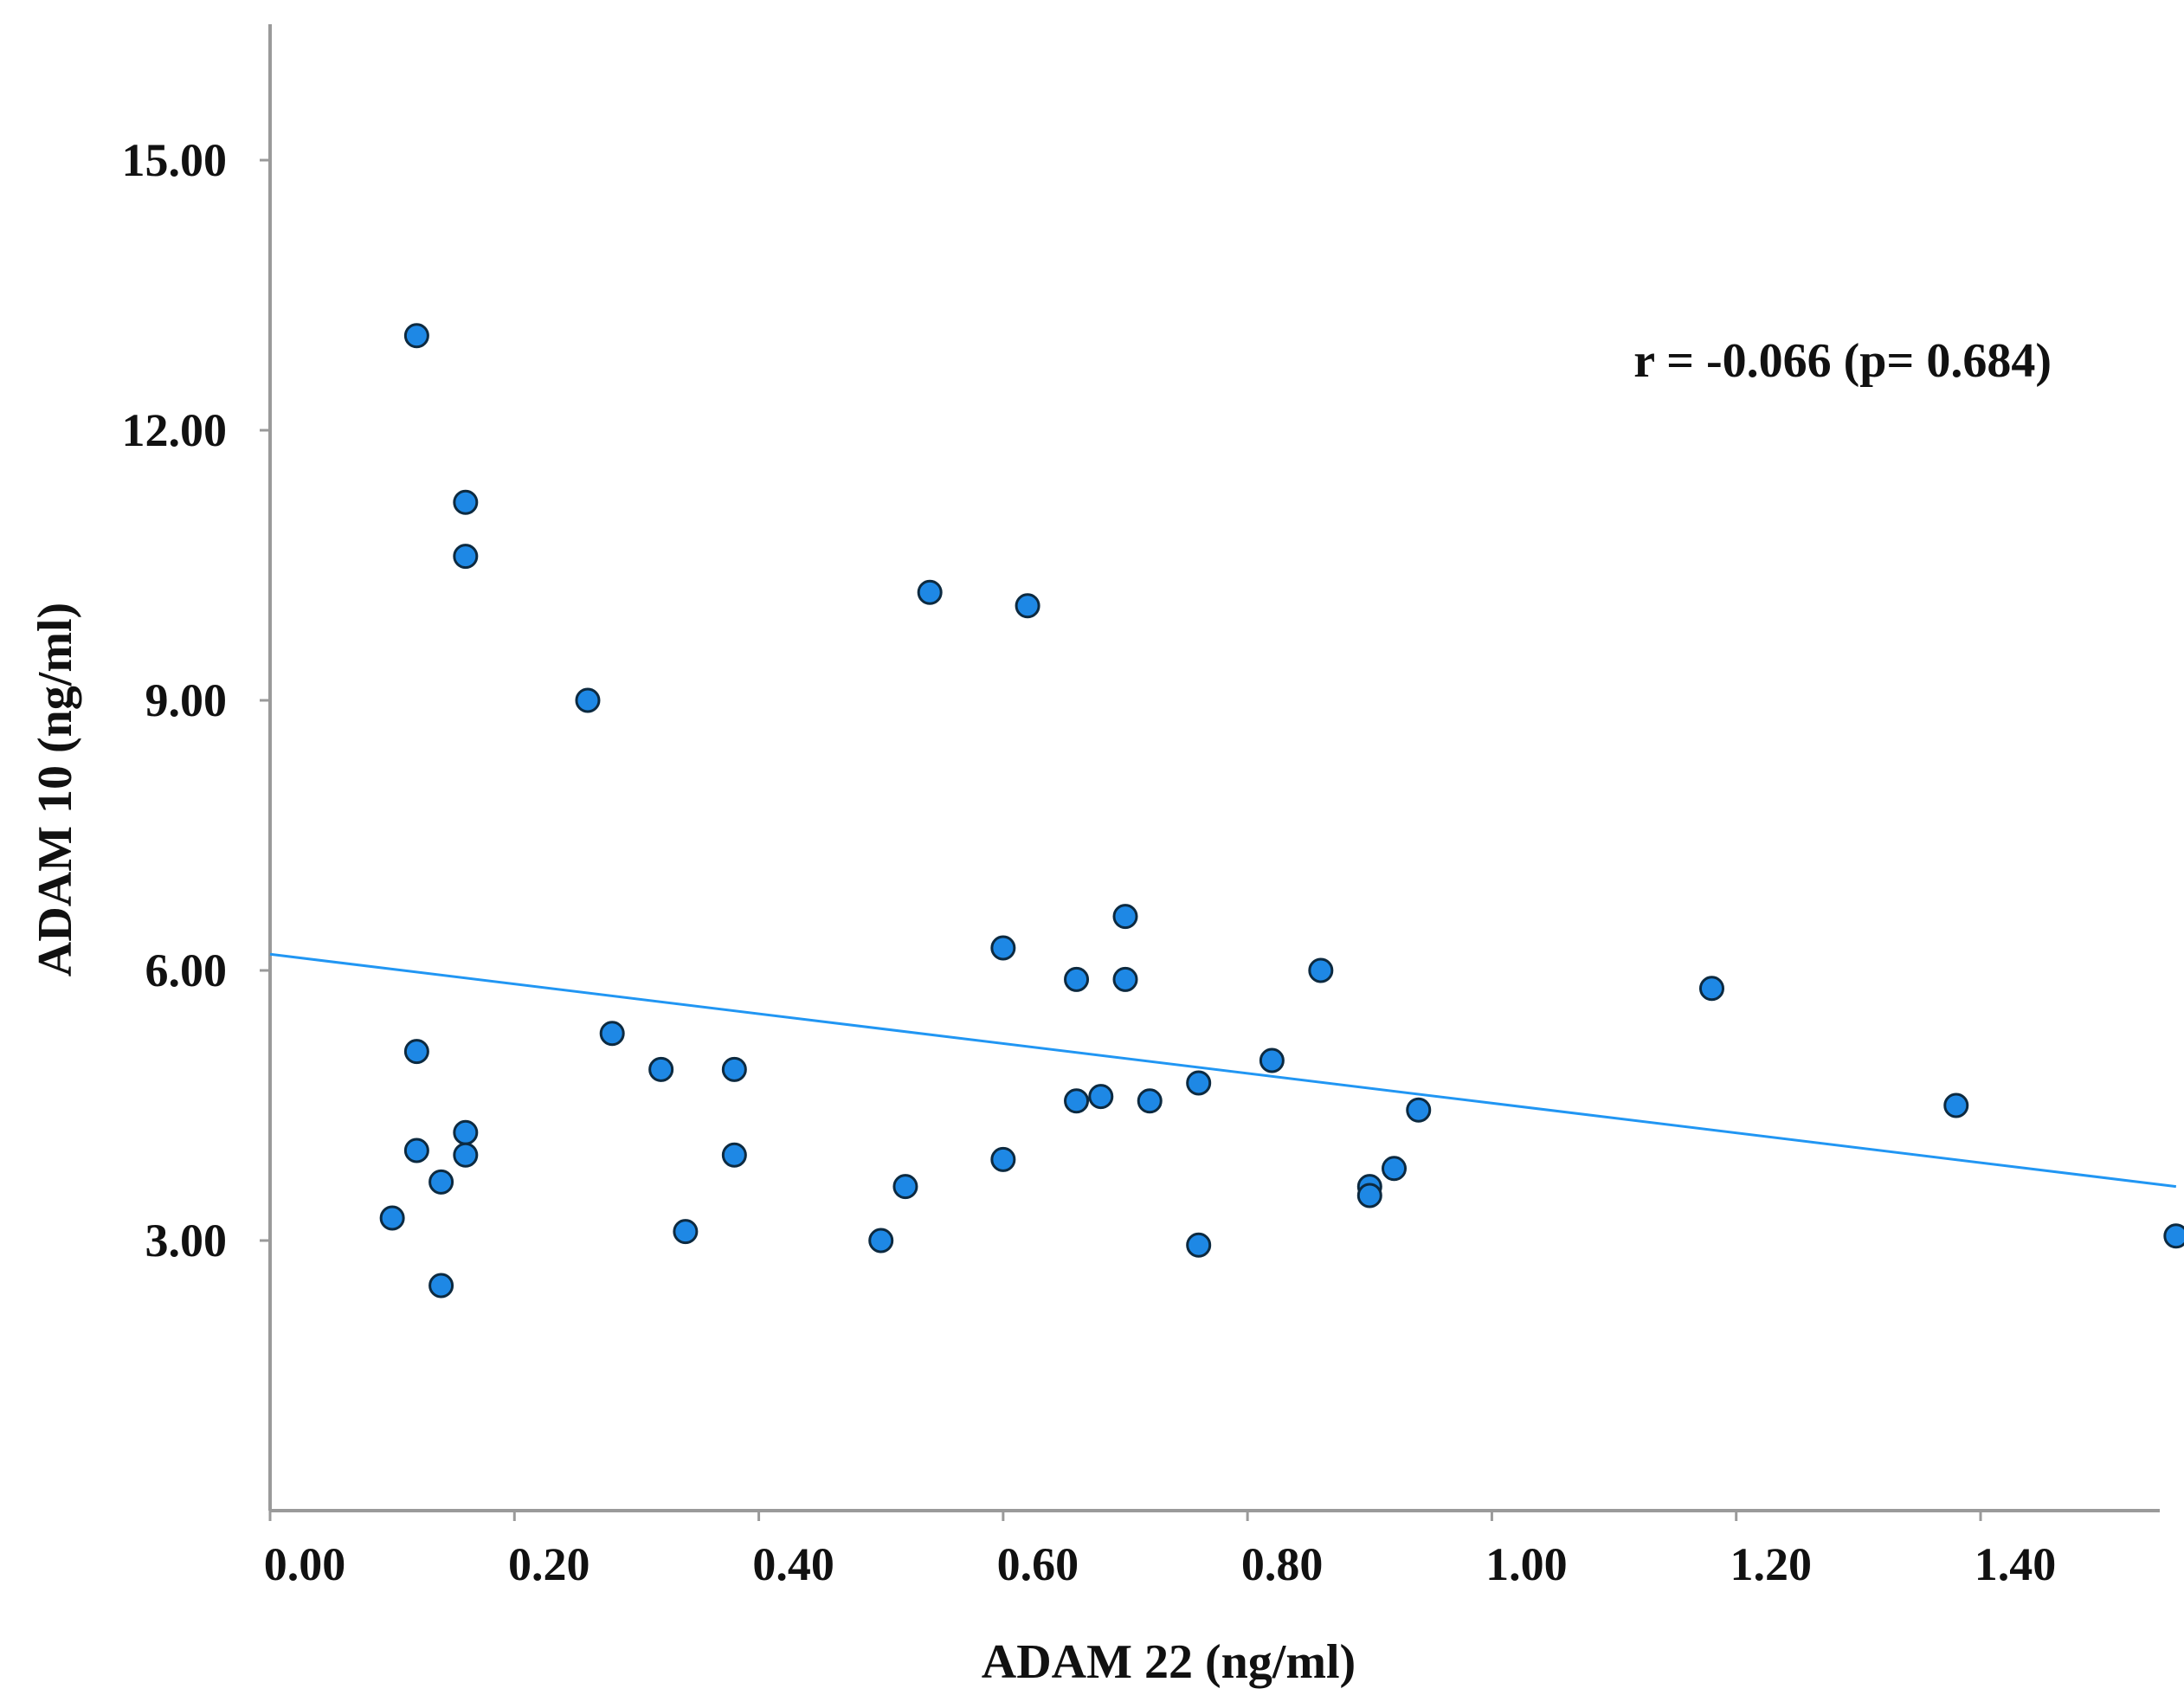  I want to click on x-tick-label: 0.20, so click(549, 1564).